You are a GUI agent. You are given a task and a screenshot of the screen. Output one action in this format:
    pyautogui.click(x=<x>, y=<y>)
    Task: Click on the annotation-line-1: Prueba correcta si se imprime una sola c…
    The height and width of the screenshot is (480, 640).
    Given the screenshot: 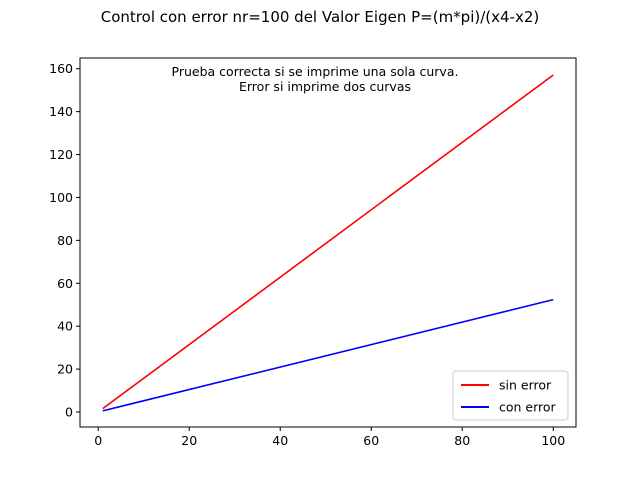 What is the action you would take?
    pyautogui.click(x=315, y=71)
    